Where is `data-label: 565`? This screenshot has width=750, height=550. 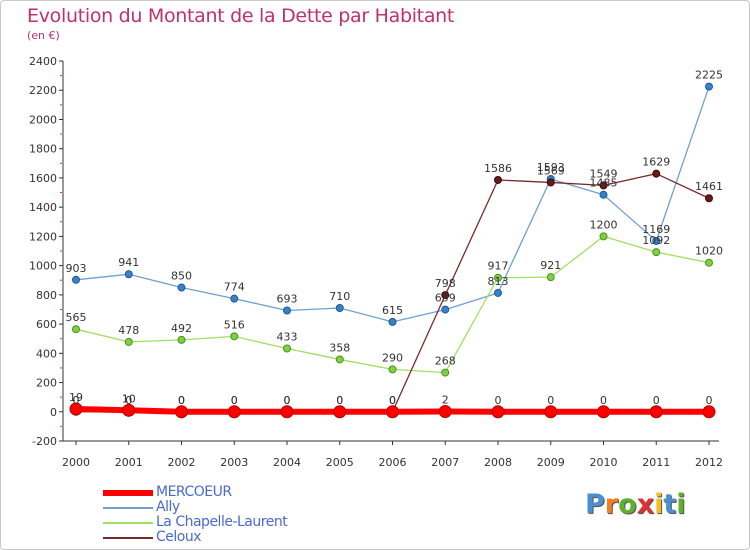
data-label: 565 is located at coordinates (76, 317).